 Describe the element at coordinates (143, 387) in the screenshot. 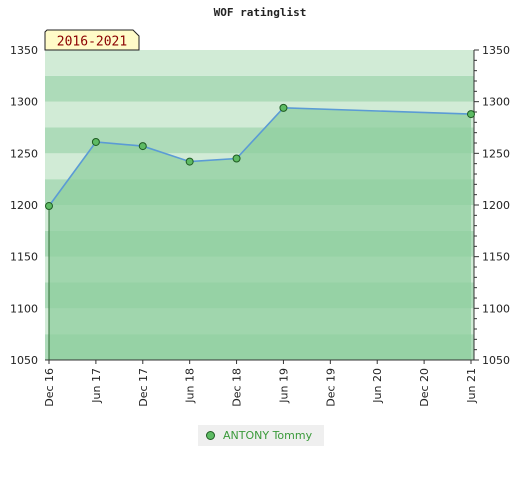

I see `x-tick-label: Dec 17` at that location.